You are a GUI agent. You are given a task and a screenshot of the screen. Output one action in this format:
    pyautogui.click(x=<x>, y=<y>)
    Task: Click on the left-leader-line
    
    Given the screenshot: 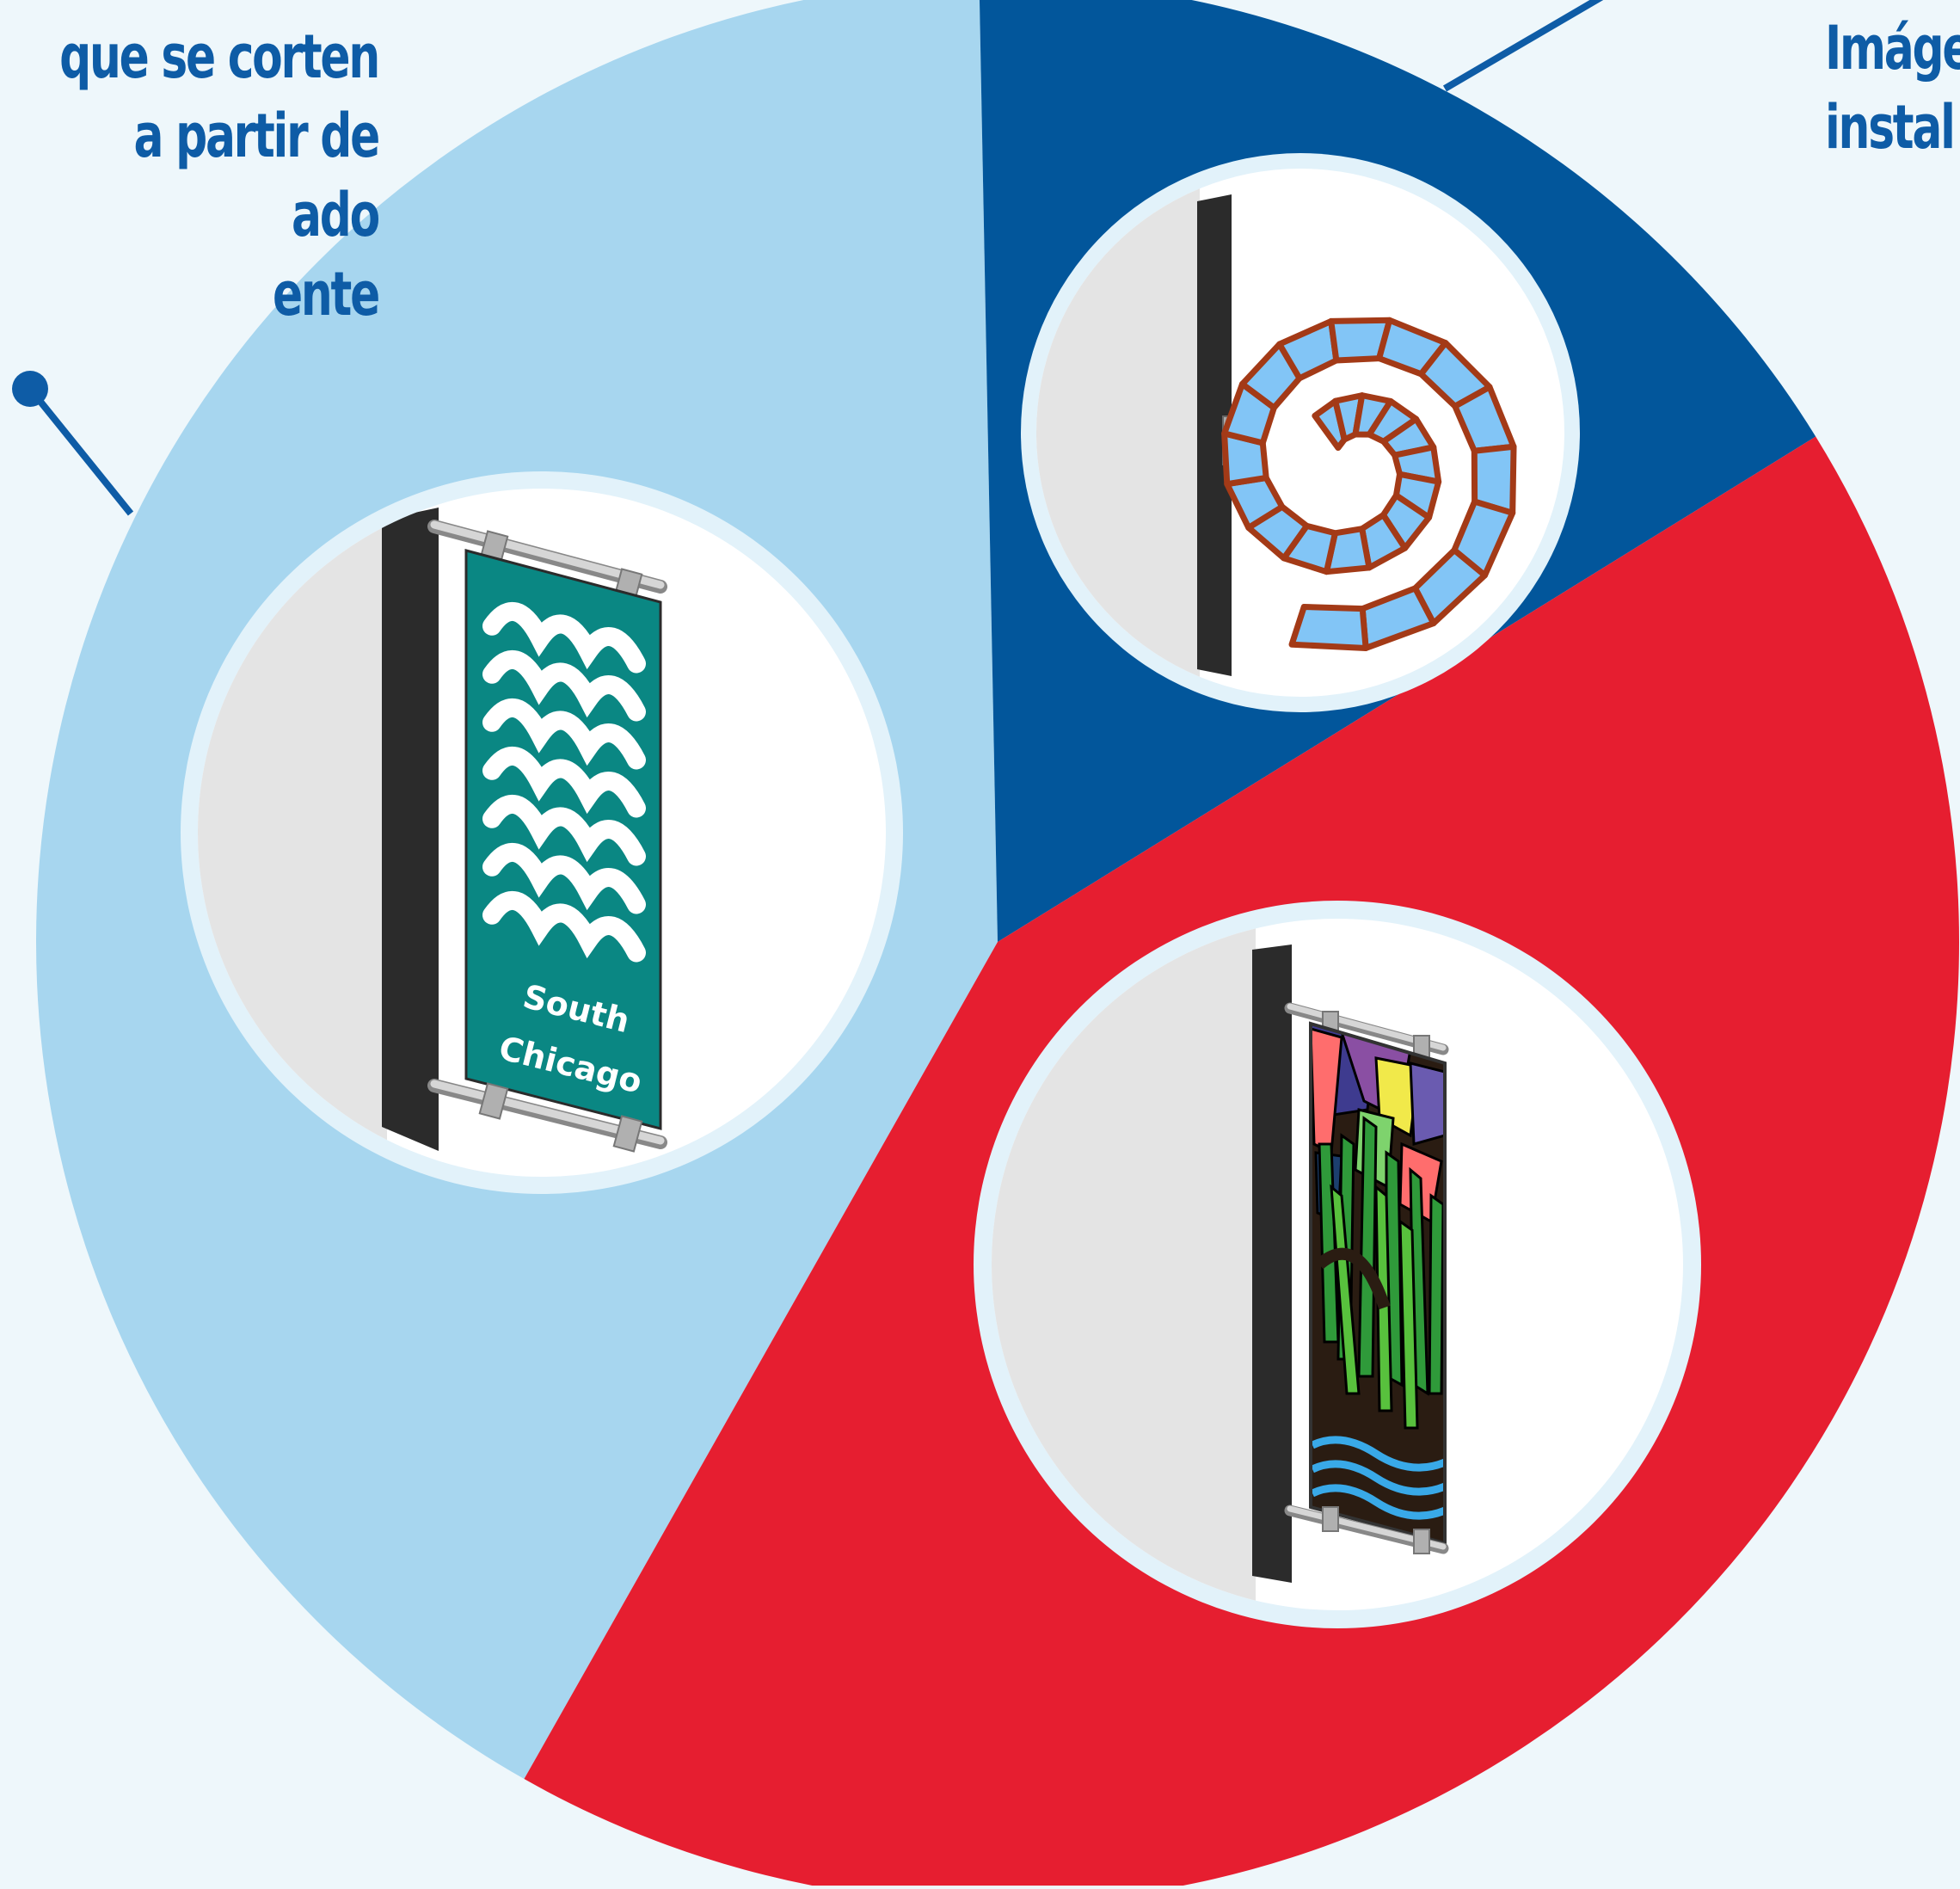 What is the action you would take?
    pyautogui.click(x=80, y=451)
    